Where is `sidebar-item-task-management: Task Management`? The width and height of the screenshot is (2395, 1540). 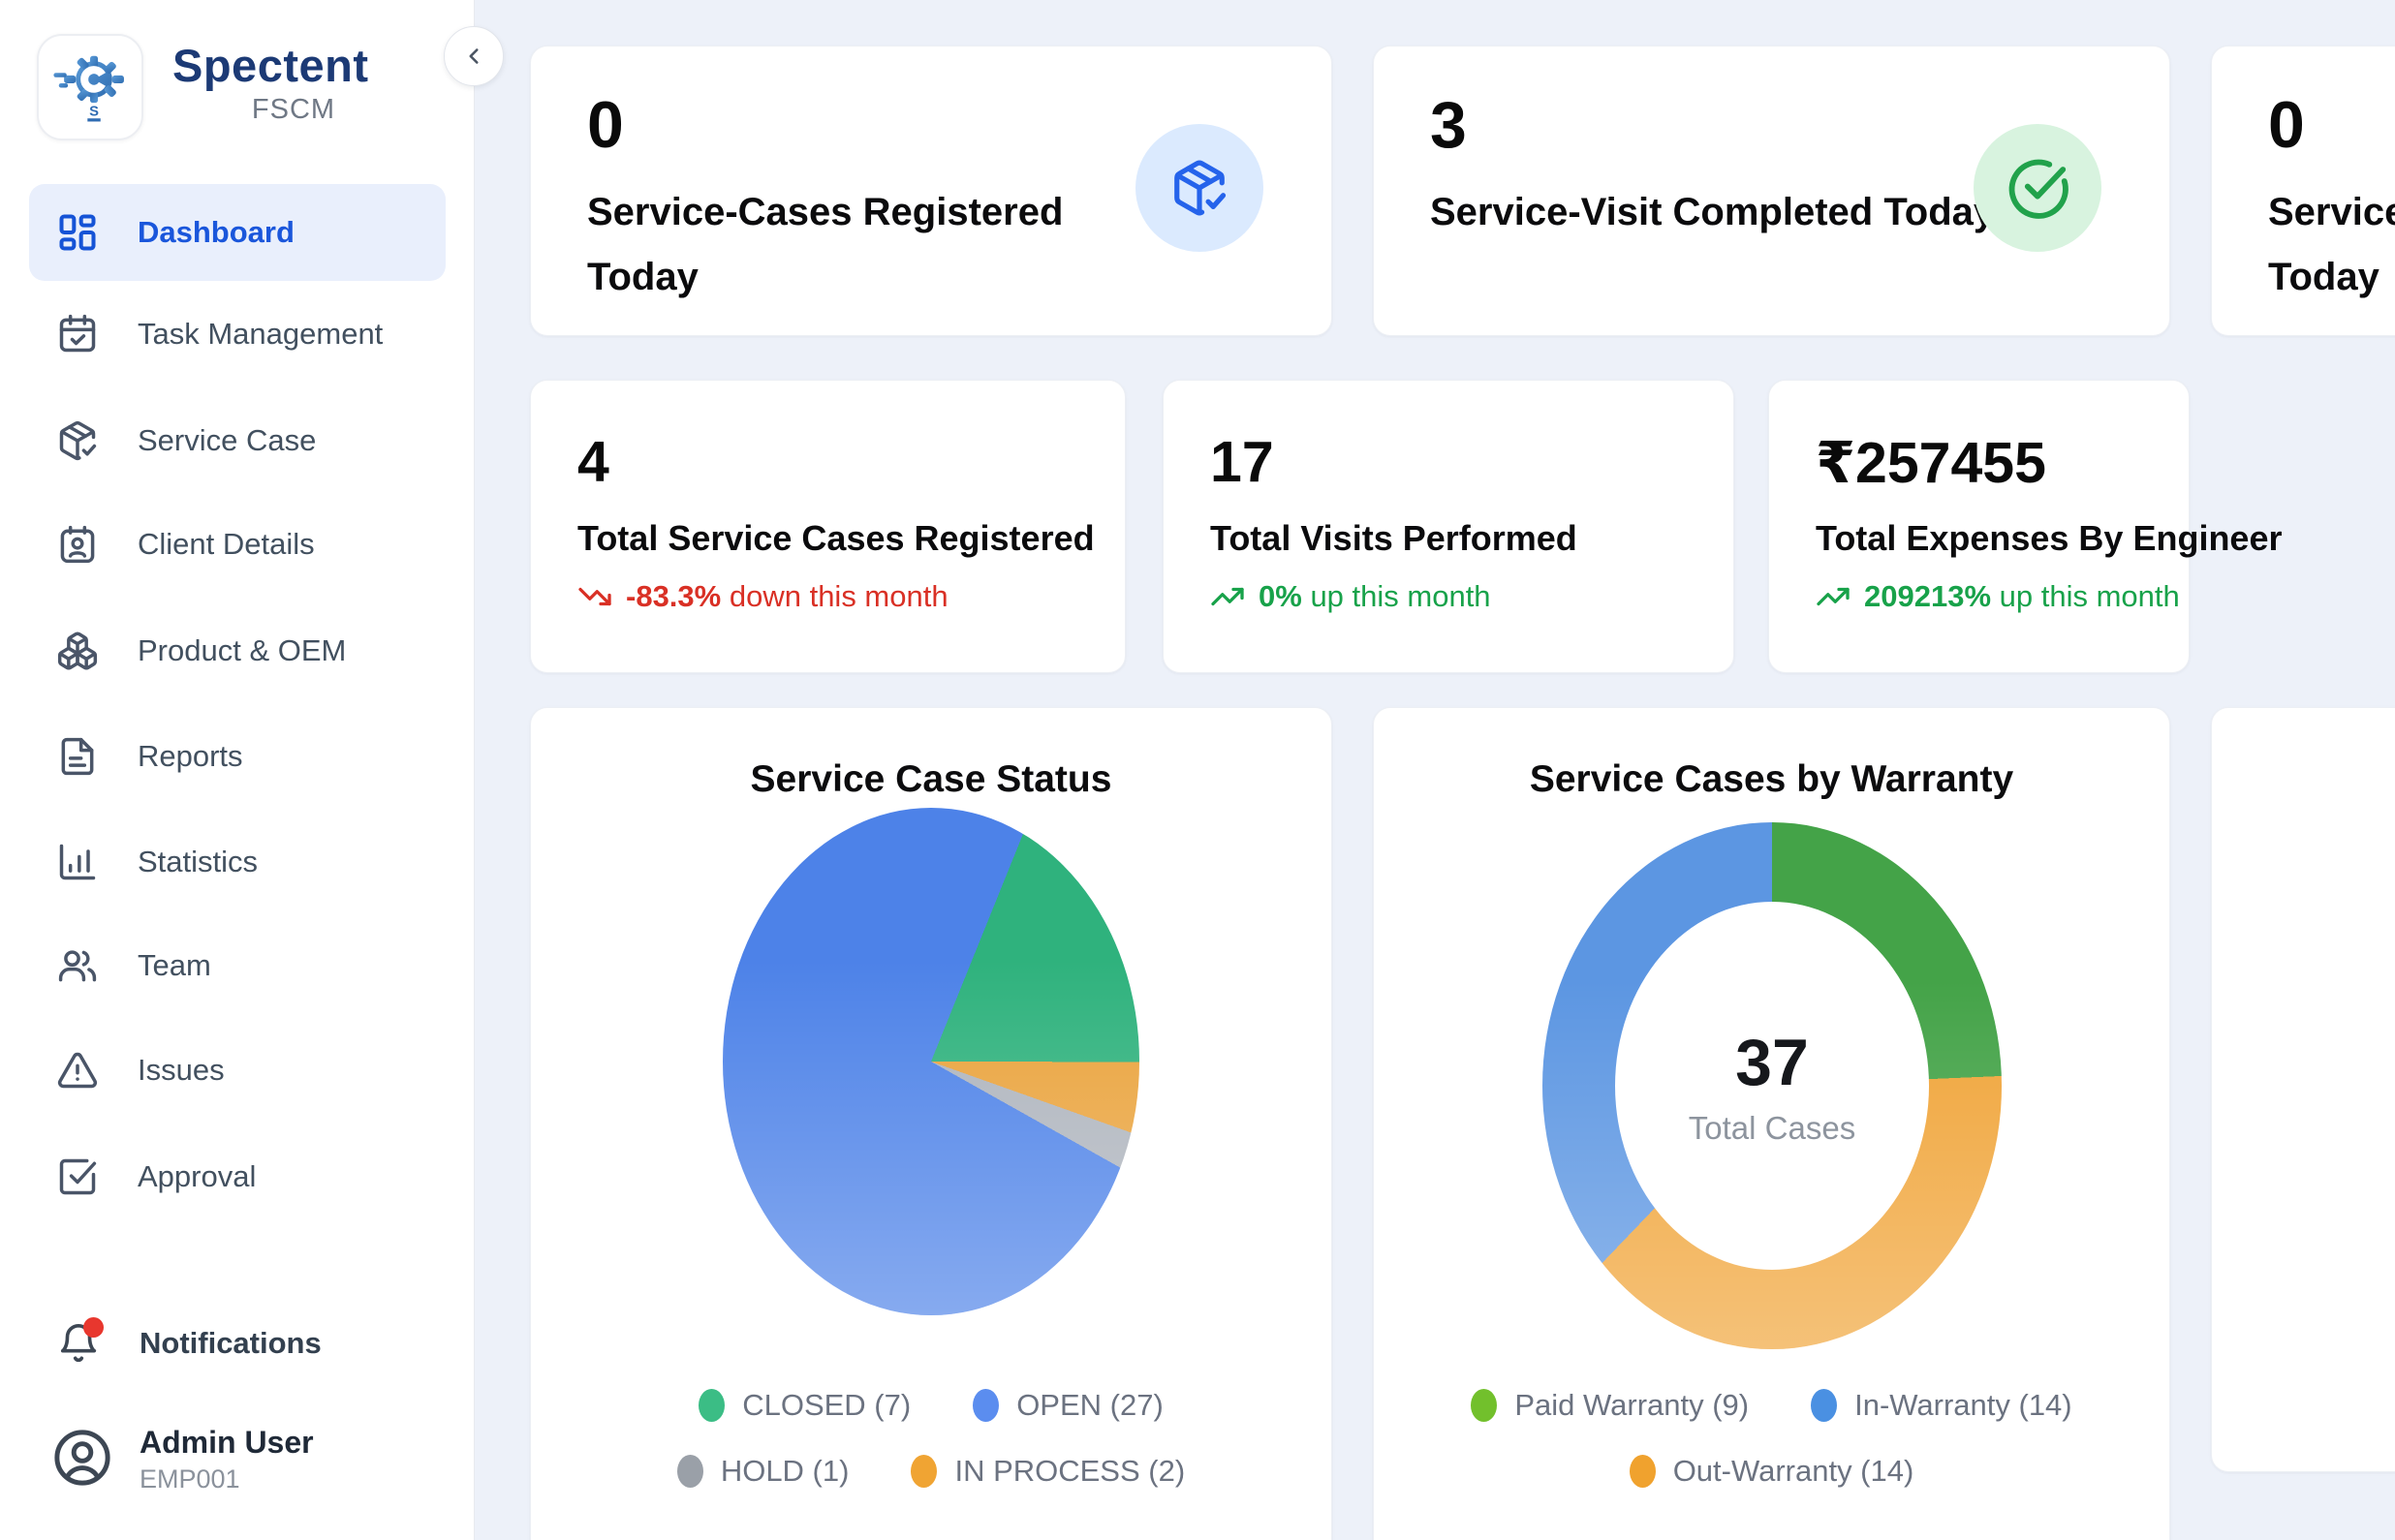
sidebar-item-task-management: Task Management is located at coordinates (237, 334).